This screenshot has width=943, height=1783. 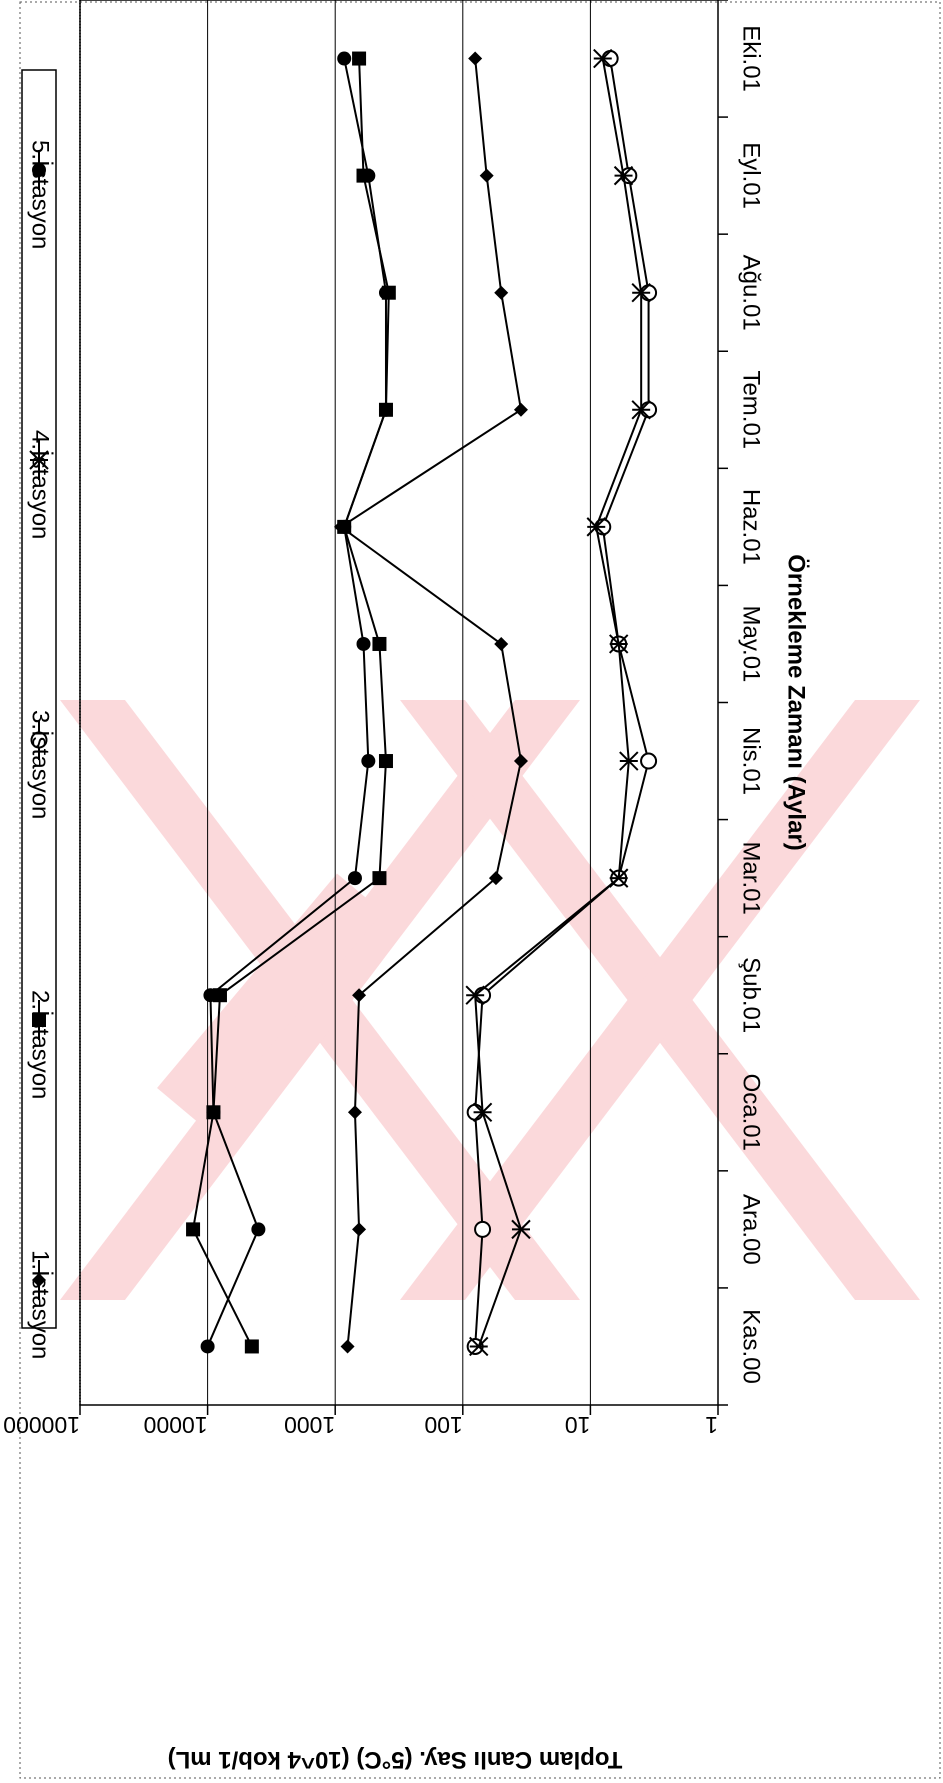 I want to click on category-label: May.01, so click(x=751, y=643).